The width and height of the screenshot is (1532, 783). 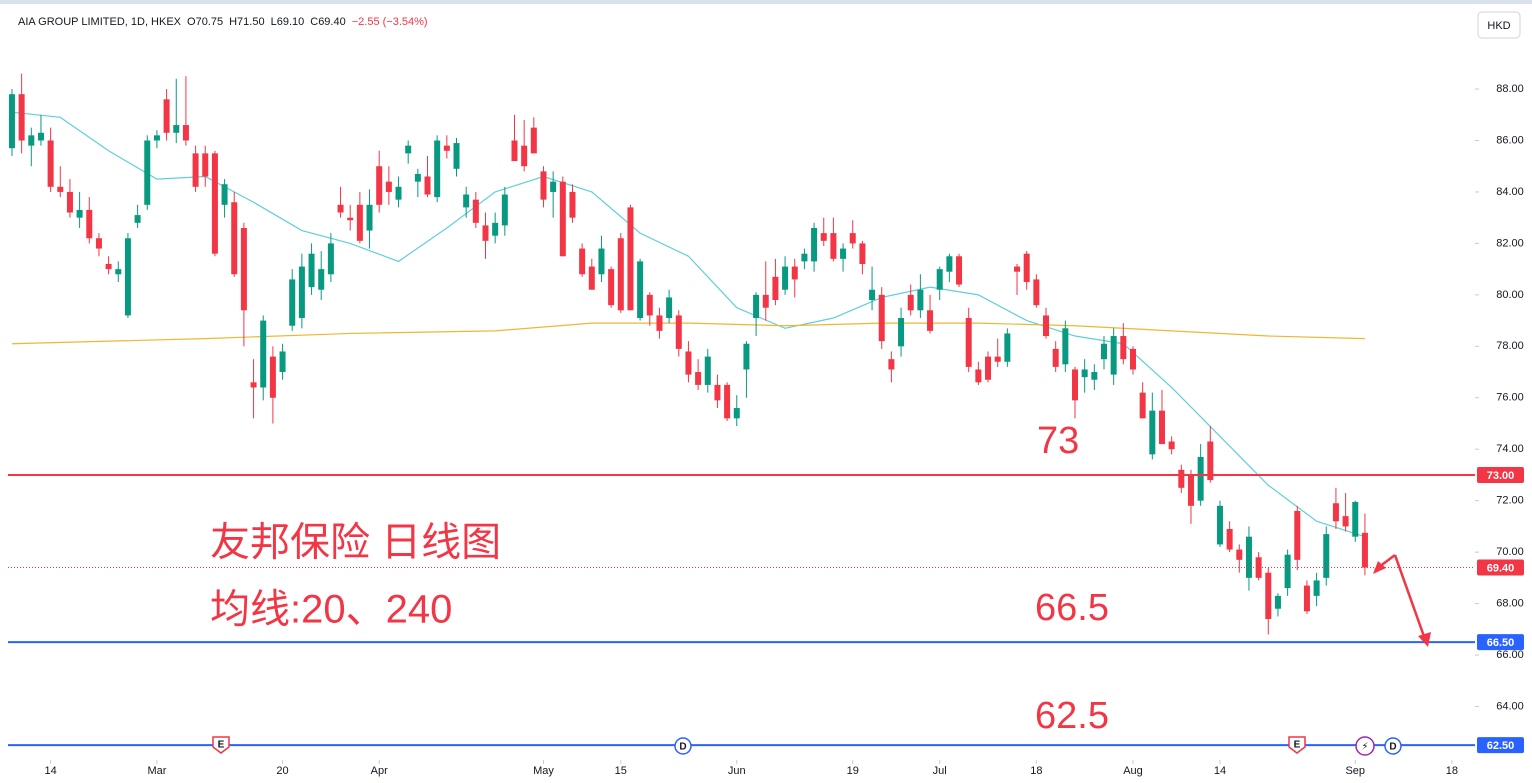 I want to click on y-tick-label: 68.00, so click(x=1510, y=603).